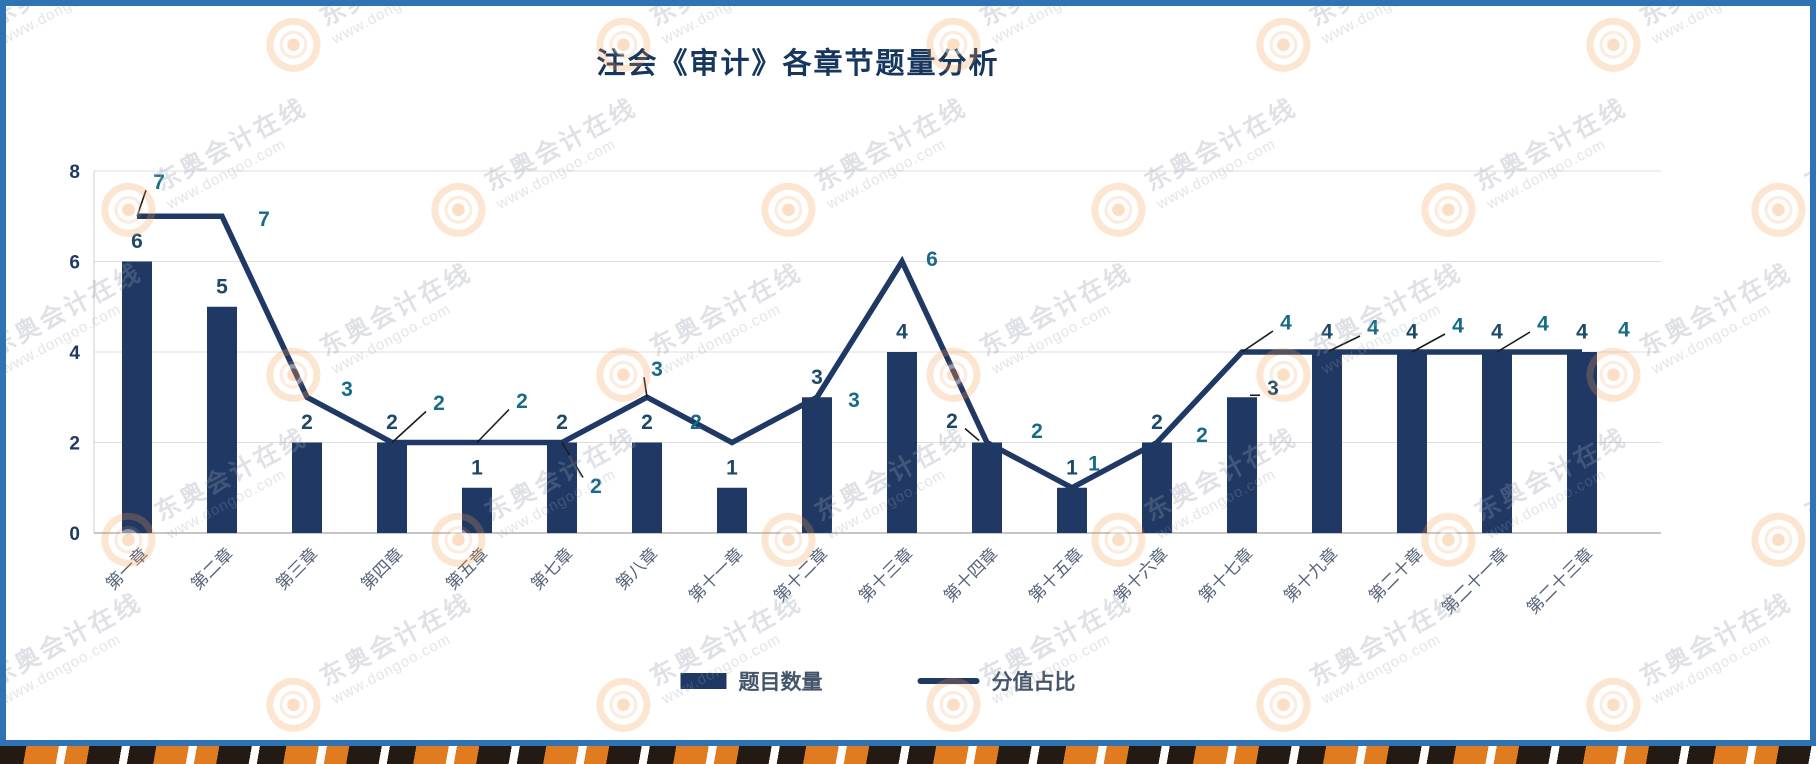 Image resolution: width=1816 pixels, height=764 pixels. What do you see at coordinates (296, 568) in the screenshot?
I see `x-tick-label: 第三章` at bounding box center [296, 568].